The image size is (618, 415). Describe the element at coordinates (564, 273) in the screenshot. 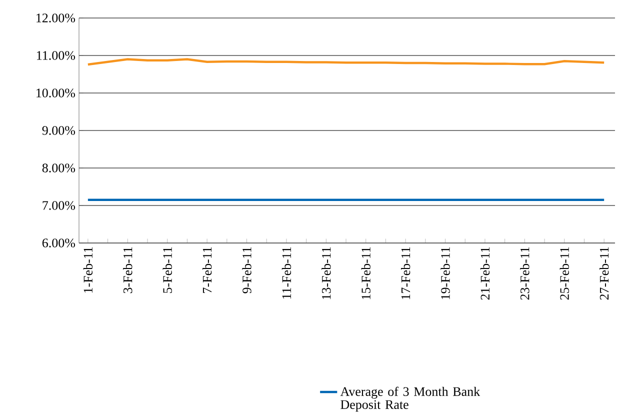

I see `x-tick-label: 25-Feb-11` at that location.